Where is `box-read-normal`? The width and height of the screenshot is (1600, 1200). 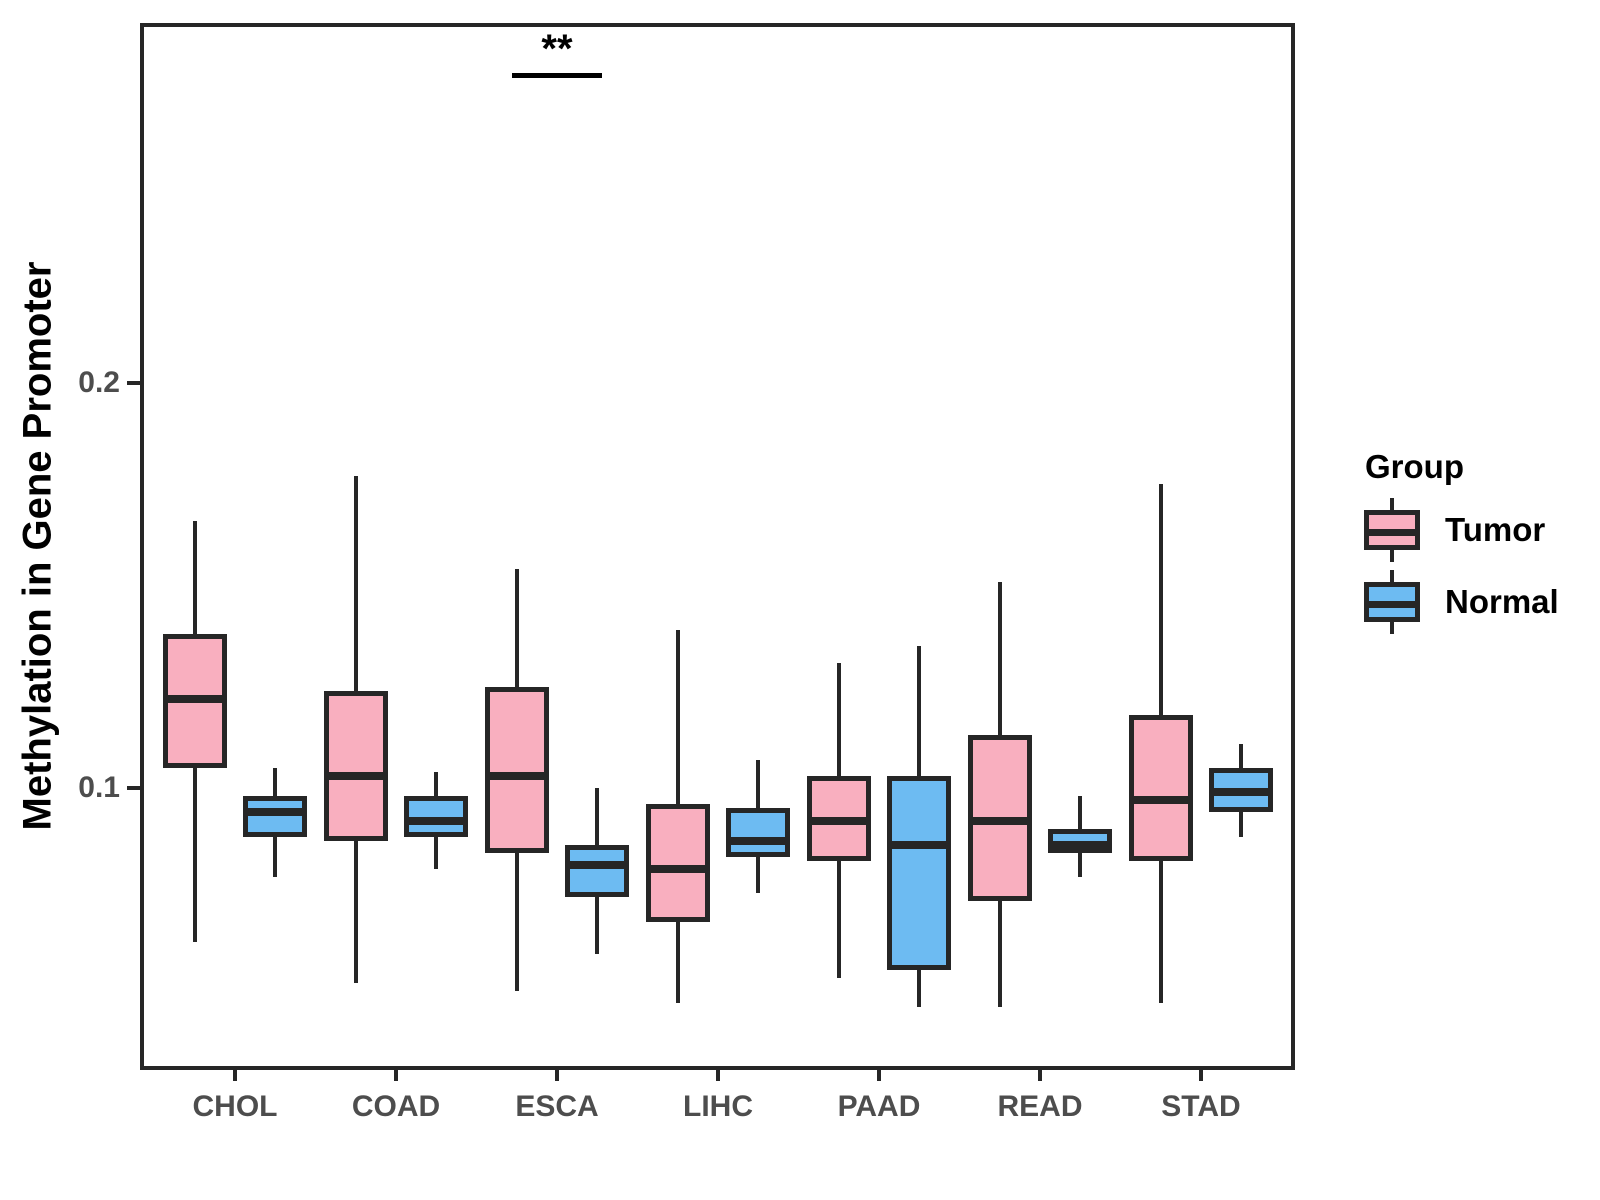 box-read-normal is located at coordinates (1080, 840).